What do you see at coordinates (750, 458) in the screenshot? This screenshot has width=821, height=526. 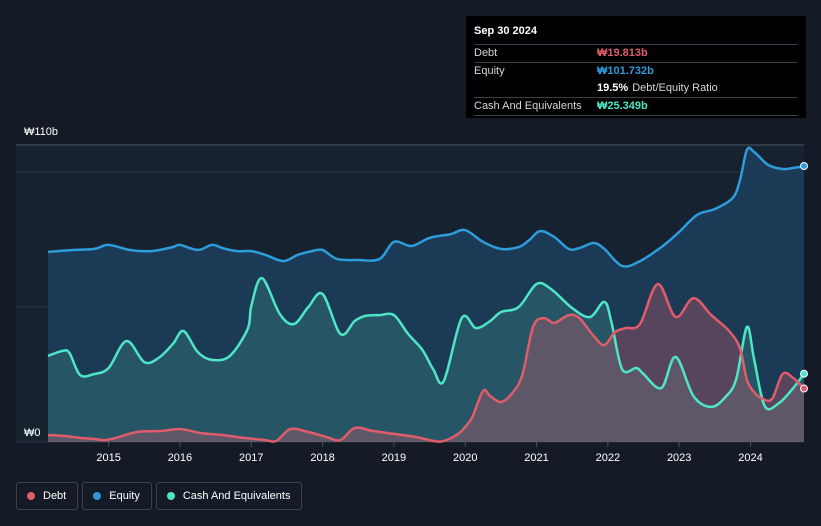 I see `x-tick-label: 2024` at bounding box center [750, 458].